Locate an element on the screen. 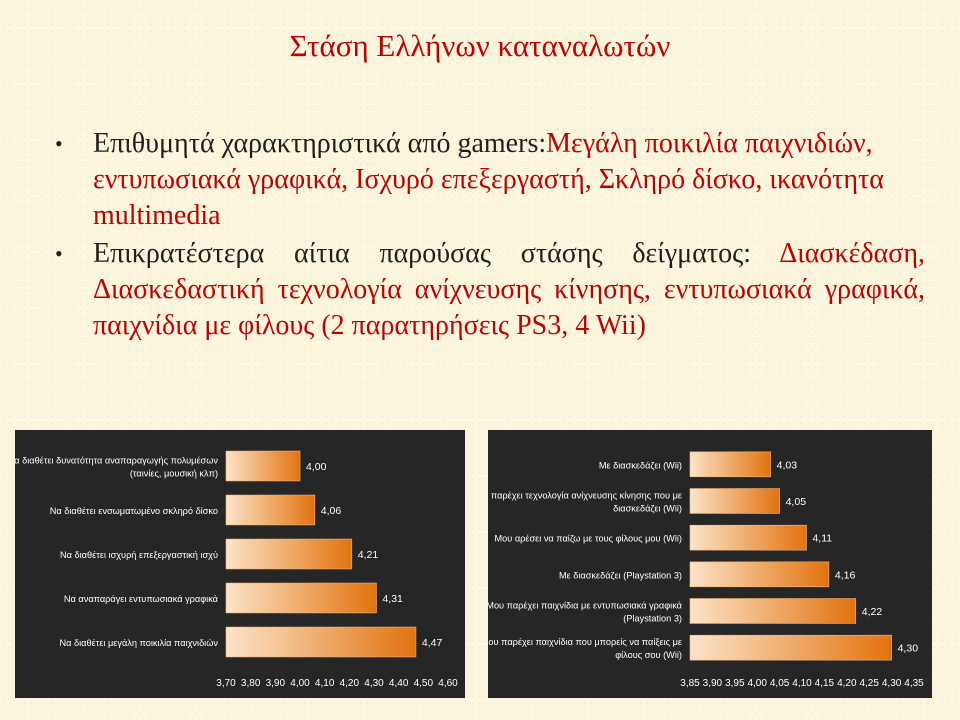  tick-label: 4,60 is located at coordinates (448, 683).